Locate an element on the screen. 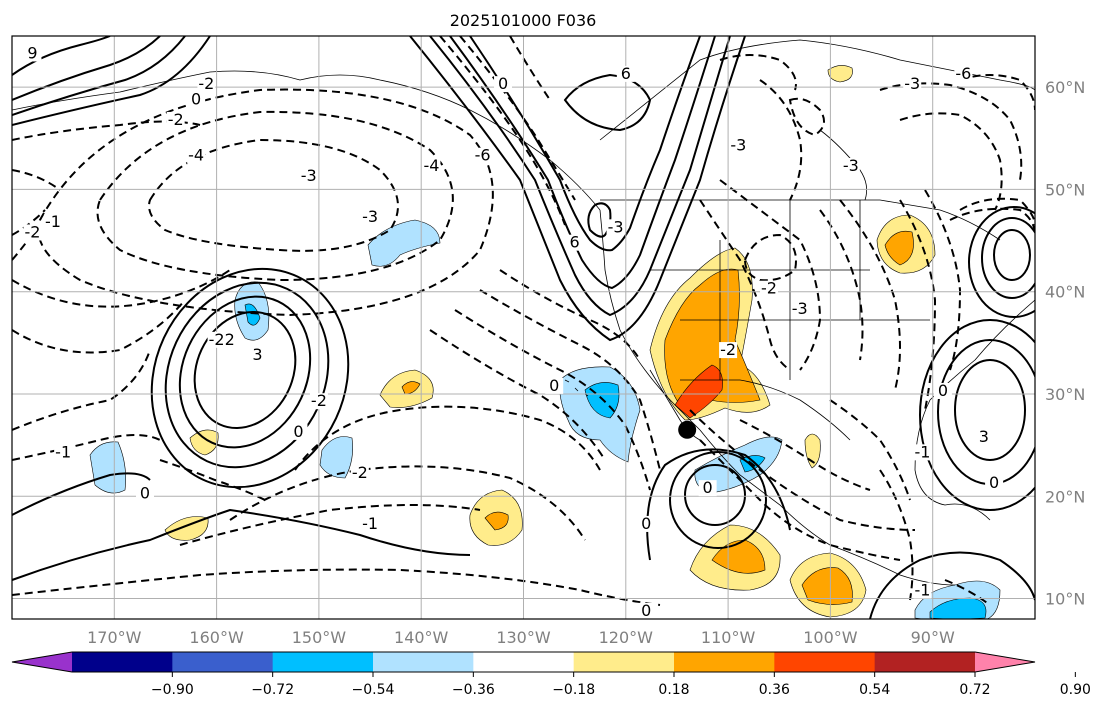  lat-tick-label: 40°N is located at coordinates (1065, 292).